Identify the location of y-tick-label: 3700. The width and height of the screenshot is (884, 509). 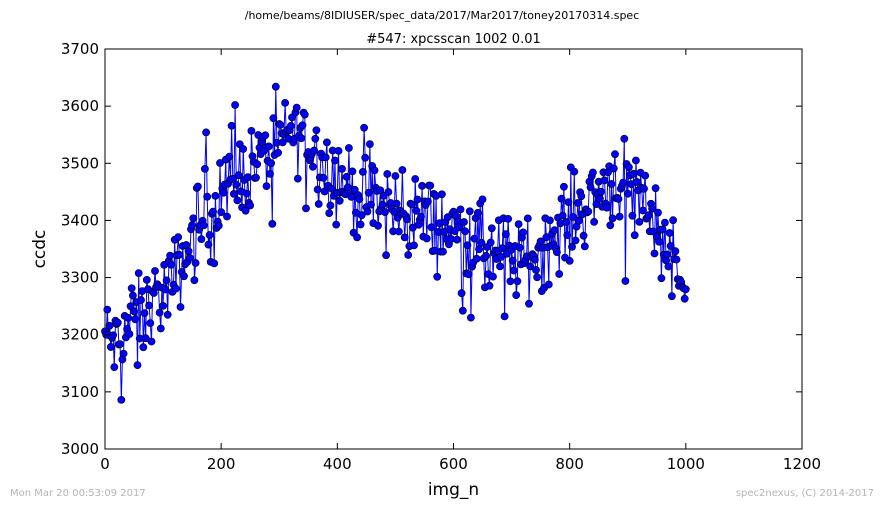
(80, 49).